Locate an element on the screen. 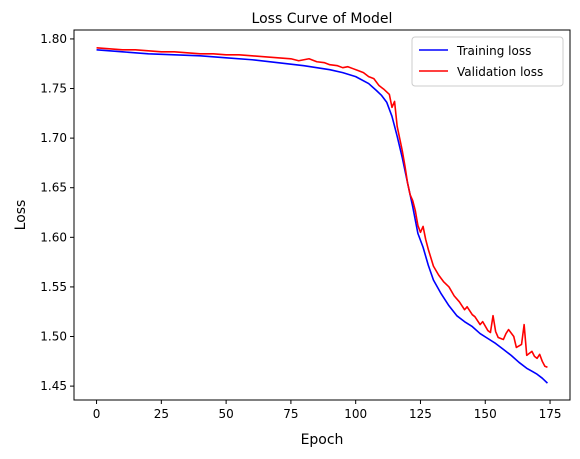 This screenshot has height=459, width=580. y-tick-label: 1.70 is located at coordinates (53, 138).